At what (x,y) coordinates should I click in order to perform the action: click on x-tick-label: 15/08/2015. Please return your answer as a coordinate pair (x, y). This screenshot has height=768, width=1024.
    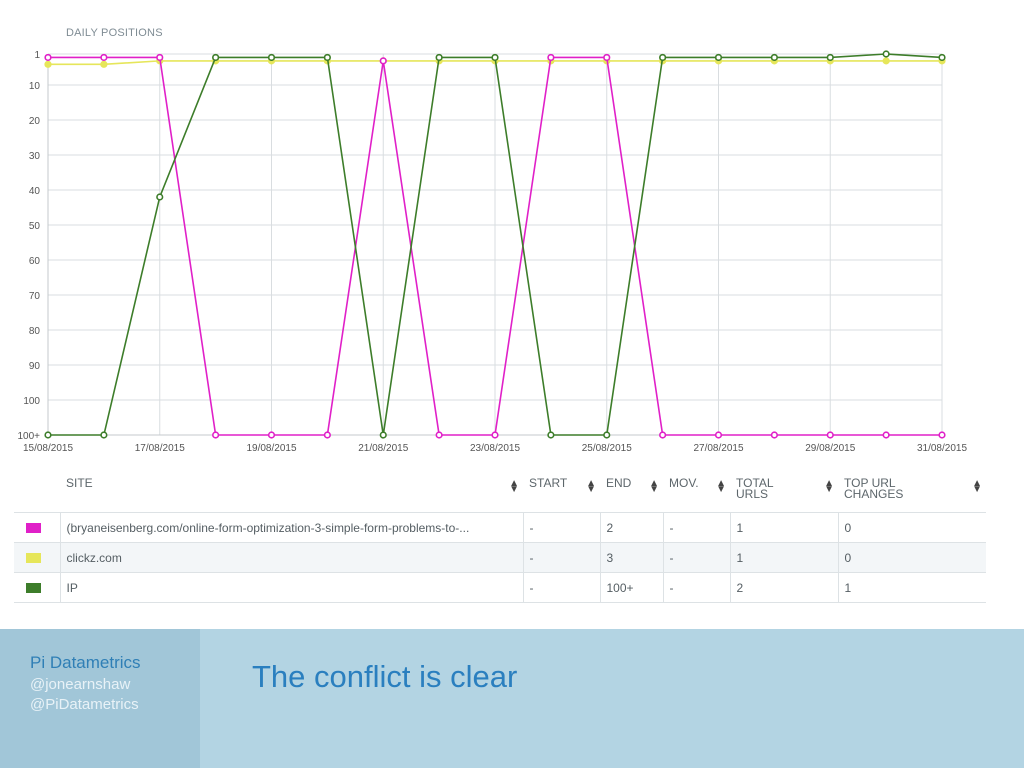
    Looking at the image, I should click on (48, 448).